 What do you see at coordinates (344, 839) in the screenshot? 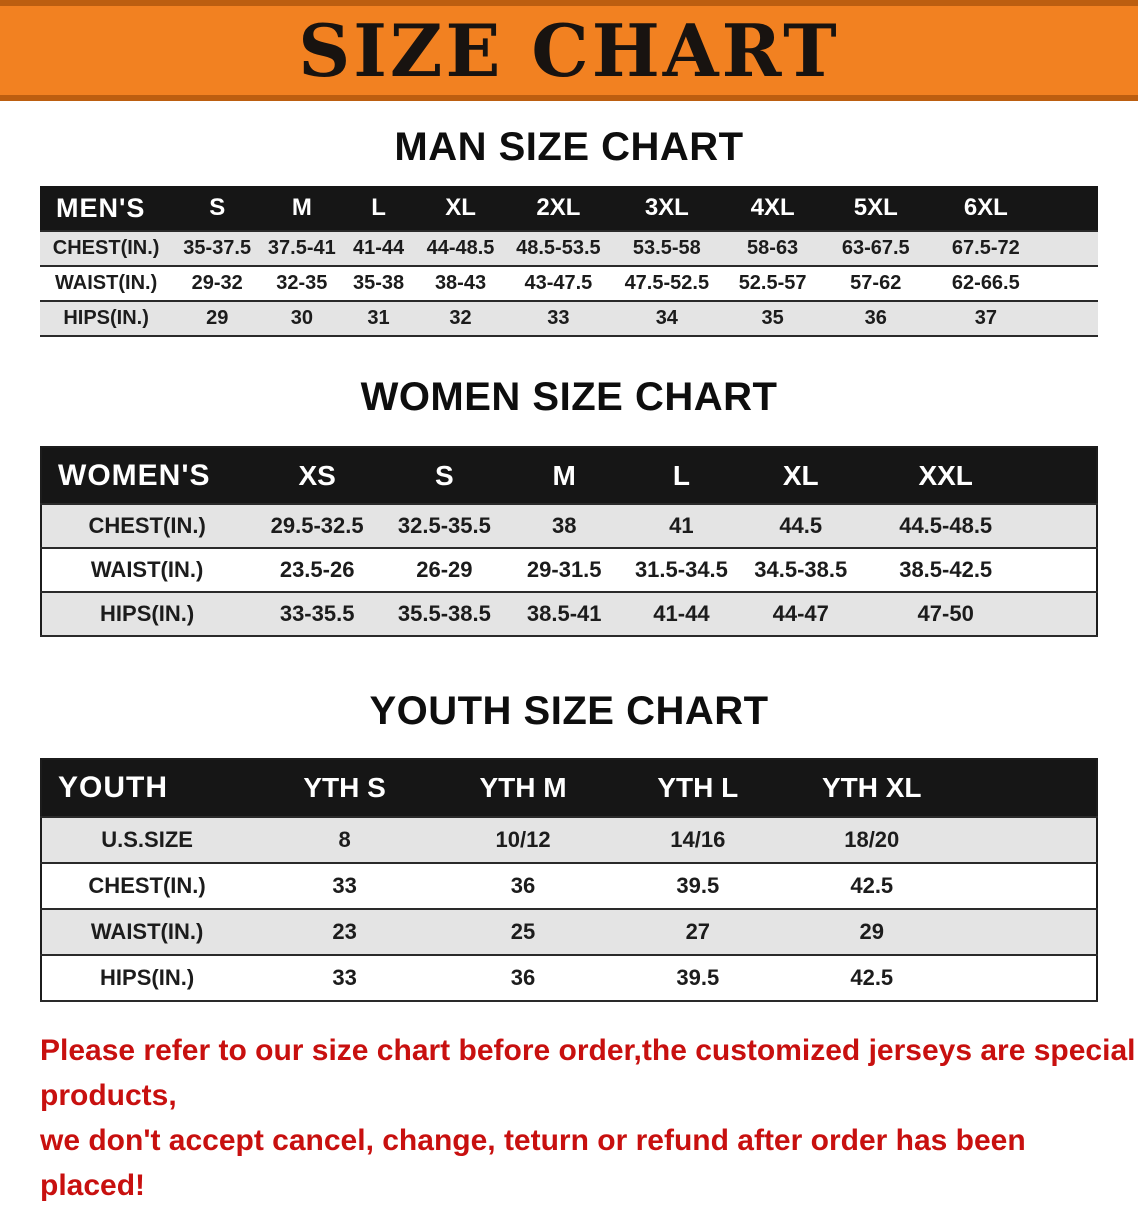
I see `table-cell: 8` at bounding box center [344, 839].